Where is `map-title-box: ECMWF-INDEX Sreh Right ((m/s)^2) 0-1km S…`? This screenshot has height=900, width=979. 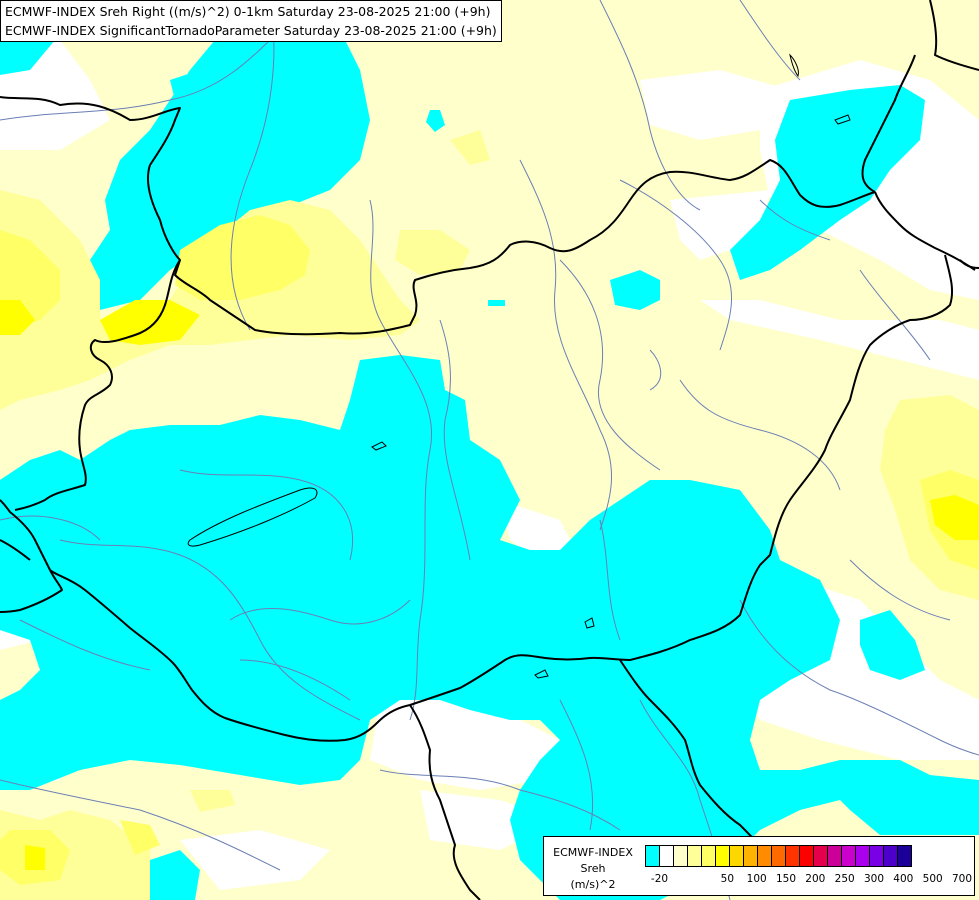
map-title-box: ECMWF-INDEX Sreh Right ((m/s)^2) 0-1km S… is located at coordinates (251, 21).